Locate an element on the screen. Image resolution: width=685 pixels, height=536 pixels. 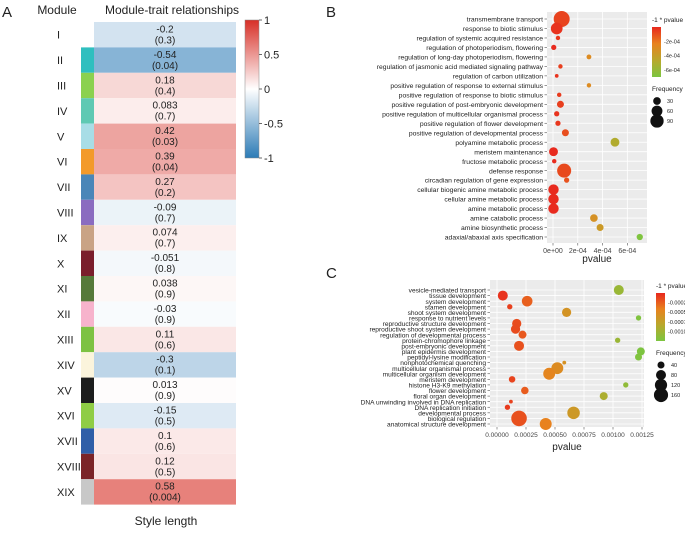
size-legend-label: 40 is located at coordinates (674, 366).